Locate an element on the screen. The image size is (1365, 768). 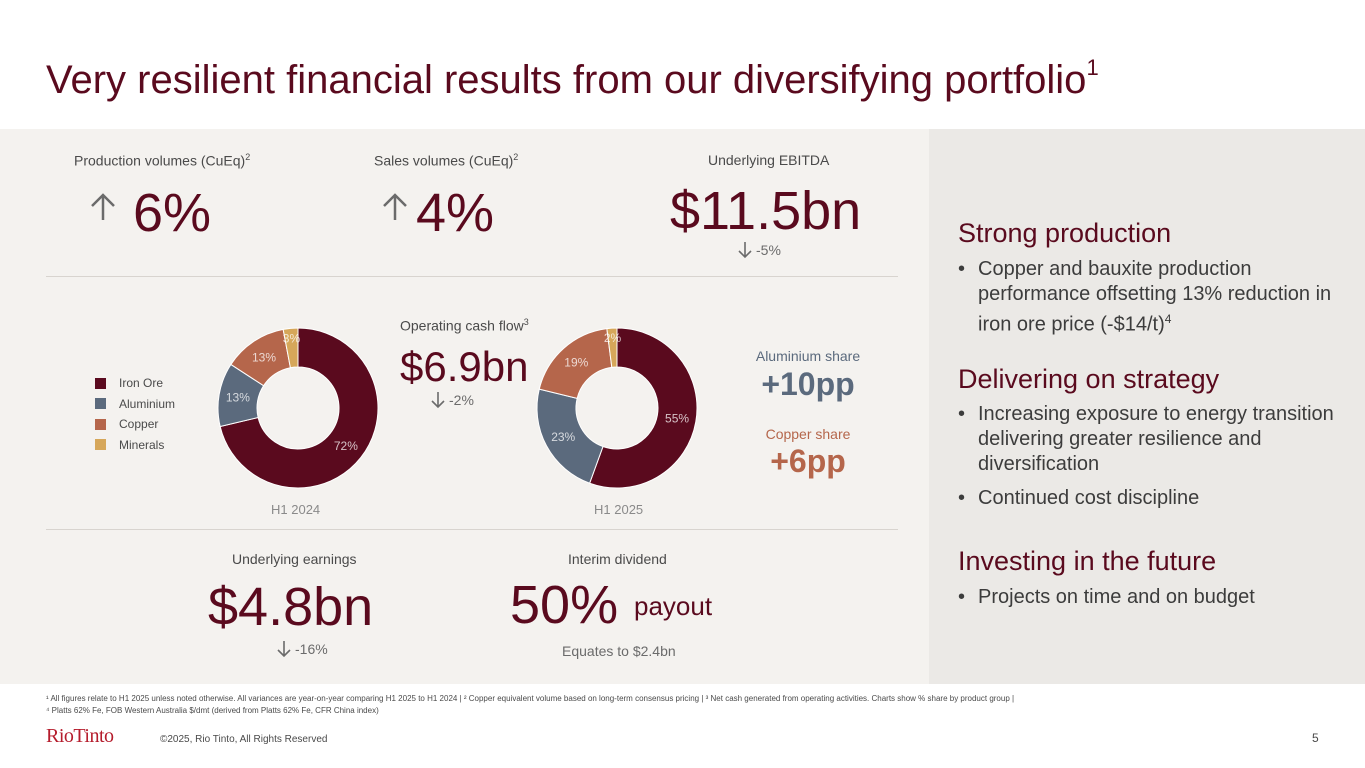
bullet-cost-discipline: • Continued cost discipline is located at coordinates (1079, 498).